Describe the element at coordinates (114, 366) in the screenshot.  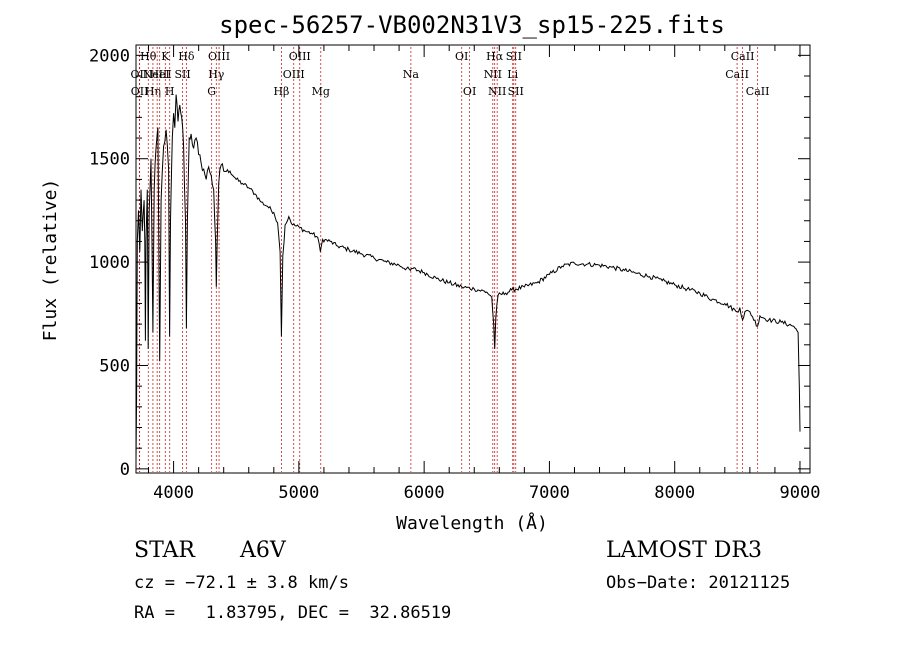
I see `y-tick-label: 500` at that location.